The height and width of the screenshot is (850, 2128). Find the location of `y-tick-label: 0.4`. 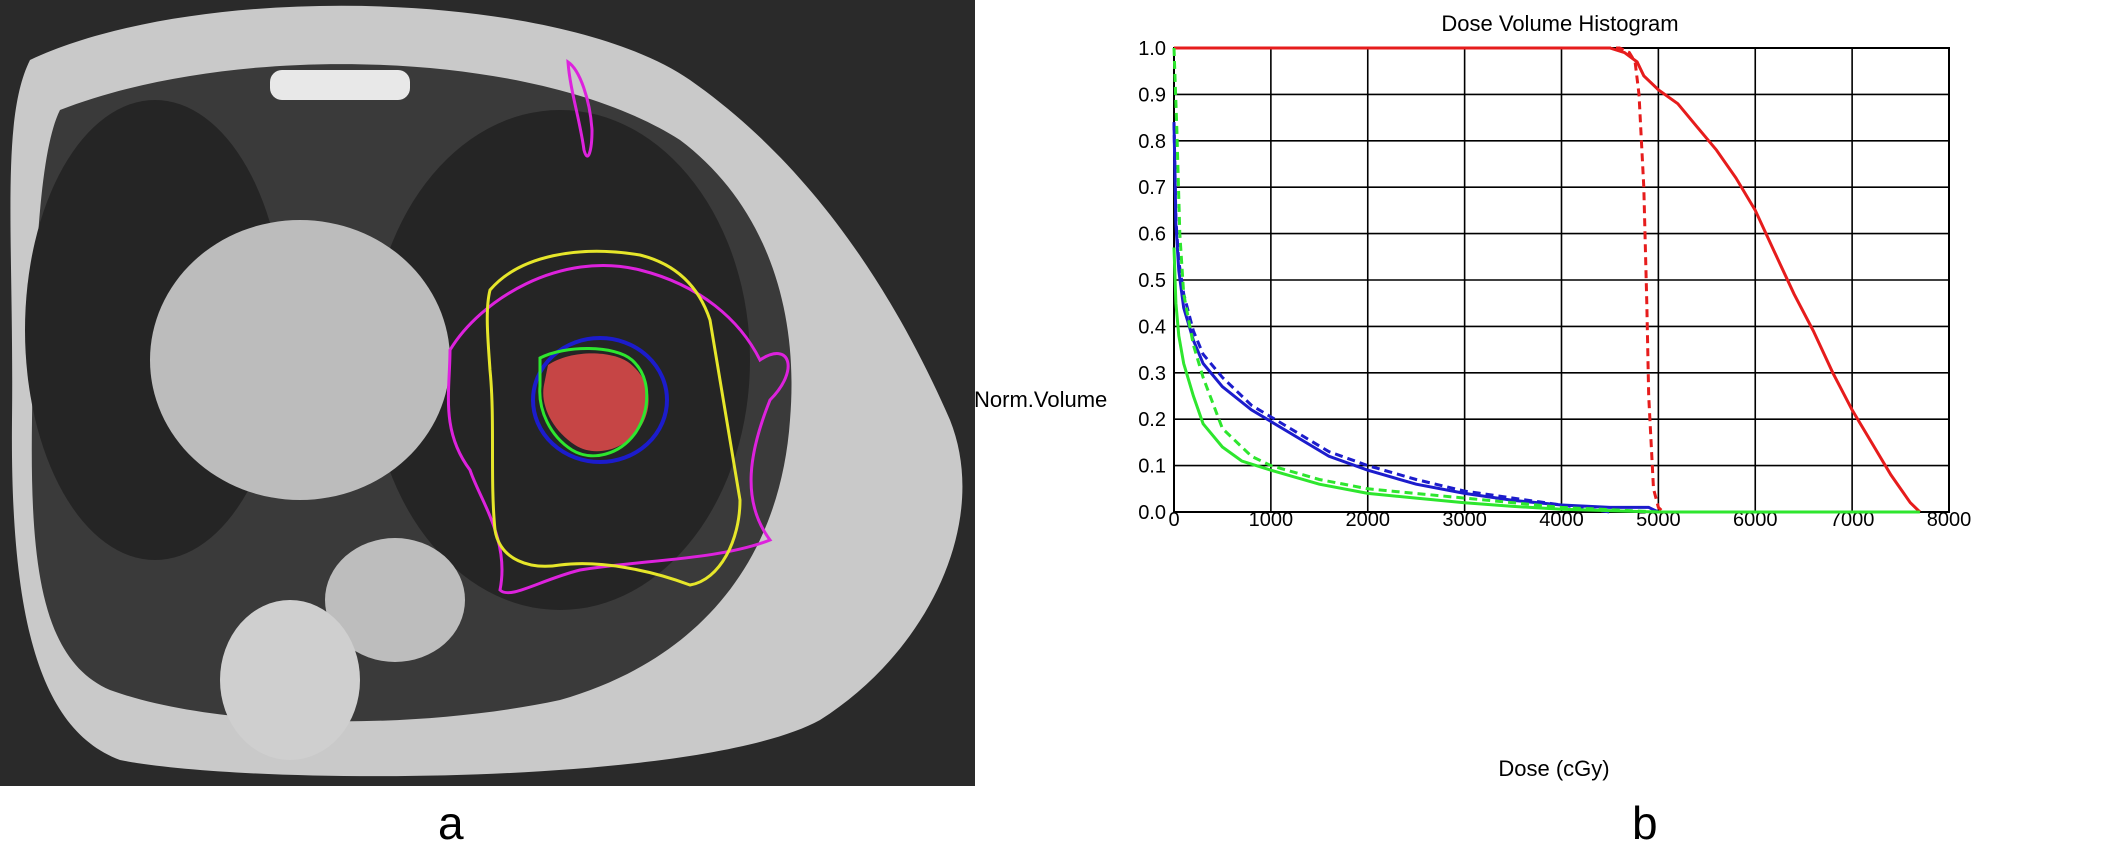

y-tick-label: 0.4 is located at coordinates (1152, 327).